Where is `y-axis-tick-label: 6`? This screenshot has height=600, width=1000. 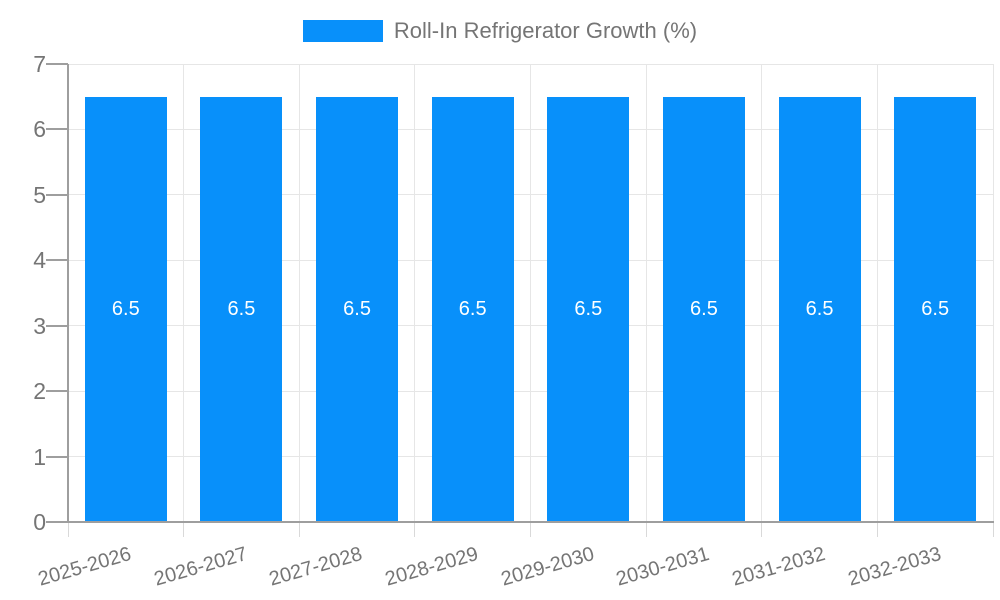
y-axis-tick-label: 6 is located at coordinates (39, 129).